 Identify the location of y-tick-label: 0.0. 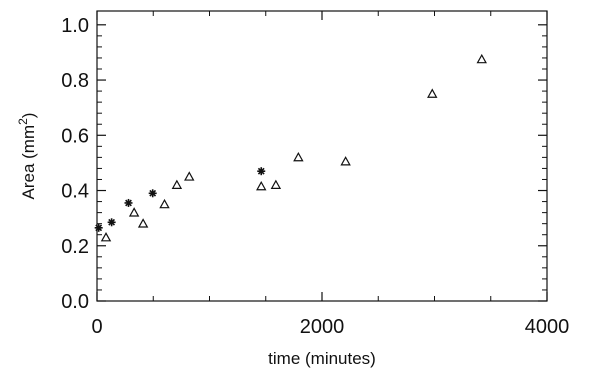
(75, 302).